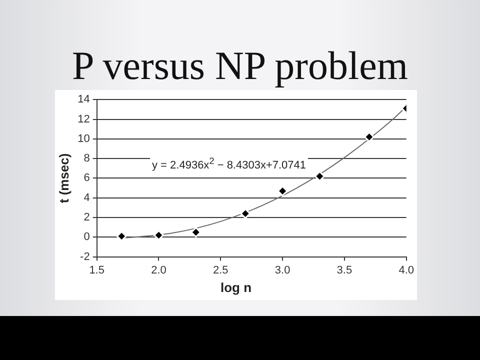  What do you see at coordinates (64, 178) in the screenshot?
I see `y-axis-title: t (msec)` at bounding box center [64, 178].